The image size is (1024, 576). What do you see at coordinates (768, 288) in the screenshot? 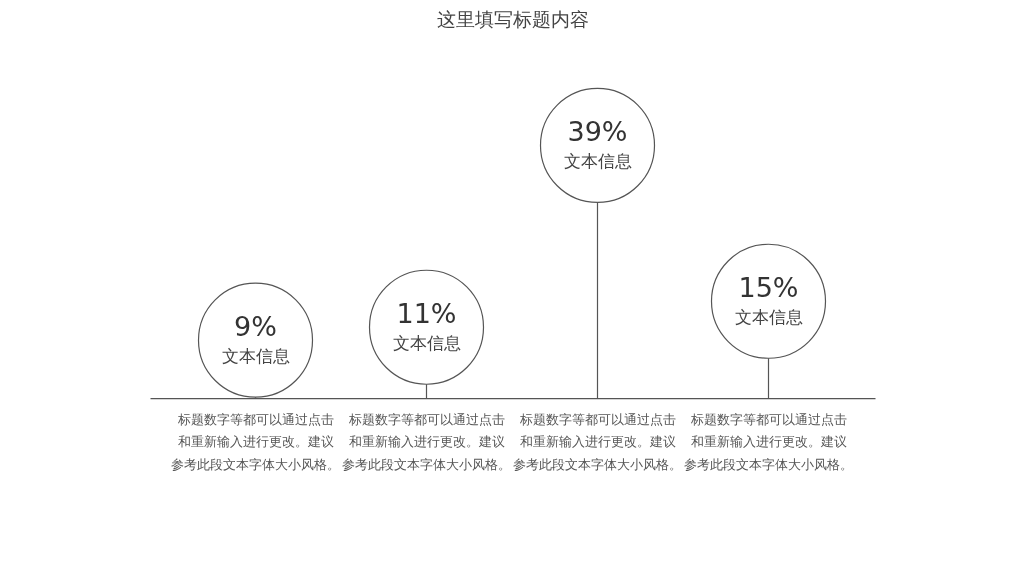
I see `data-label: 15%` at bounding box center [768, 288].